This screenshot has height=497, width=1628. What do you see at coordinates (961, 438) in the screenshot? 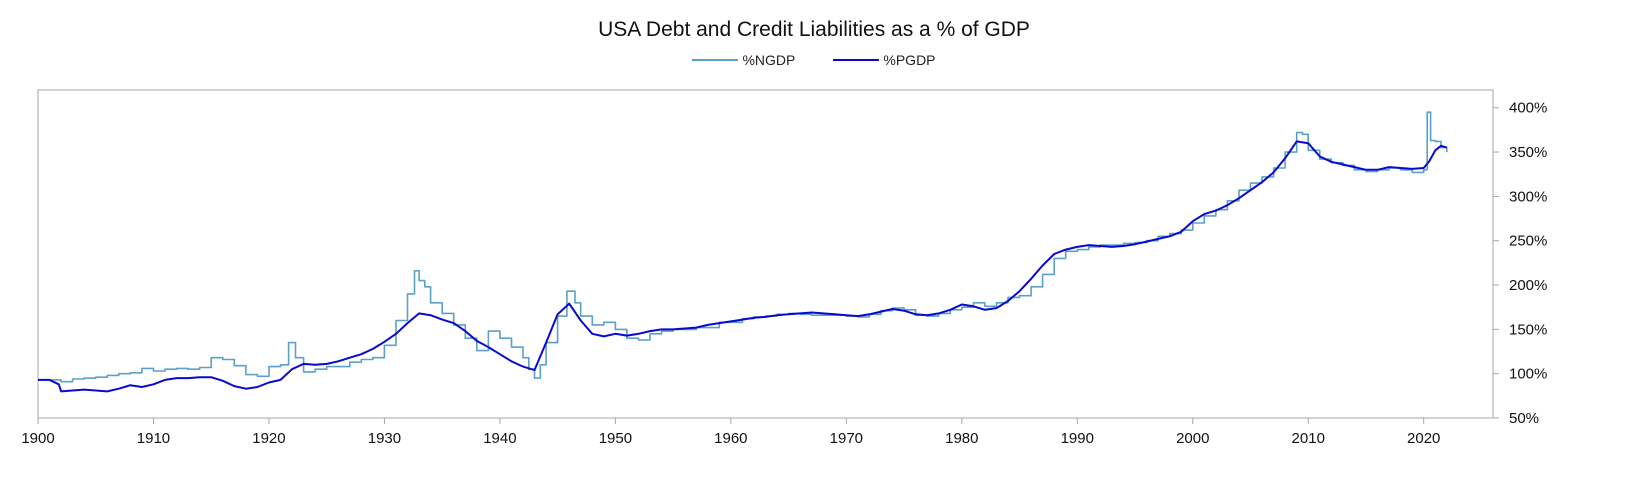
I see `x-tick-label: 1980` at bounding box center [961, 438].